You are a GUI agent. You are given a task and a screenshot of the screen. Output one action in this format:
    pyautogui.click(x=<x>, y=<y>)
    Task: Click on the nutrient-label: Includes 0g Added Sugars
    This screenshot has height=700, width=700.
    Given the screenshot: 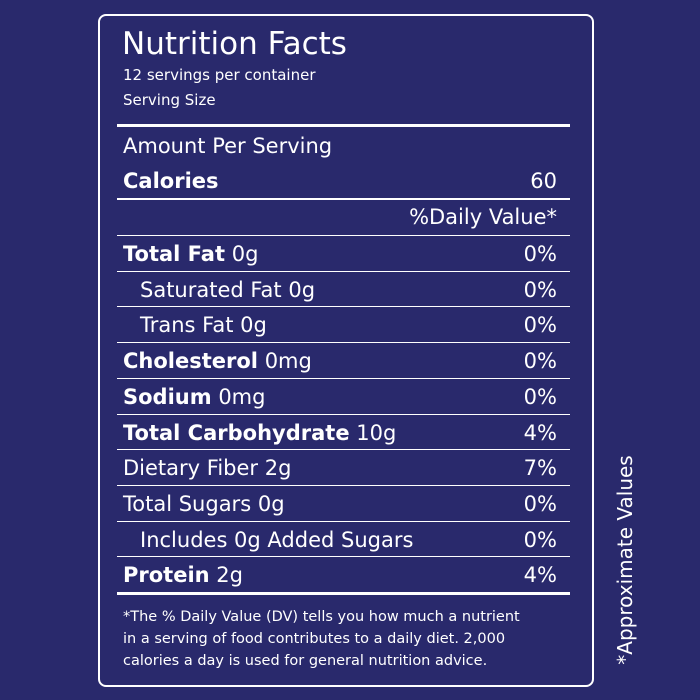 What is the action you would take?
    pyautogui.click(x=277, y=539)
    